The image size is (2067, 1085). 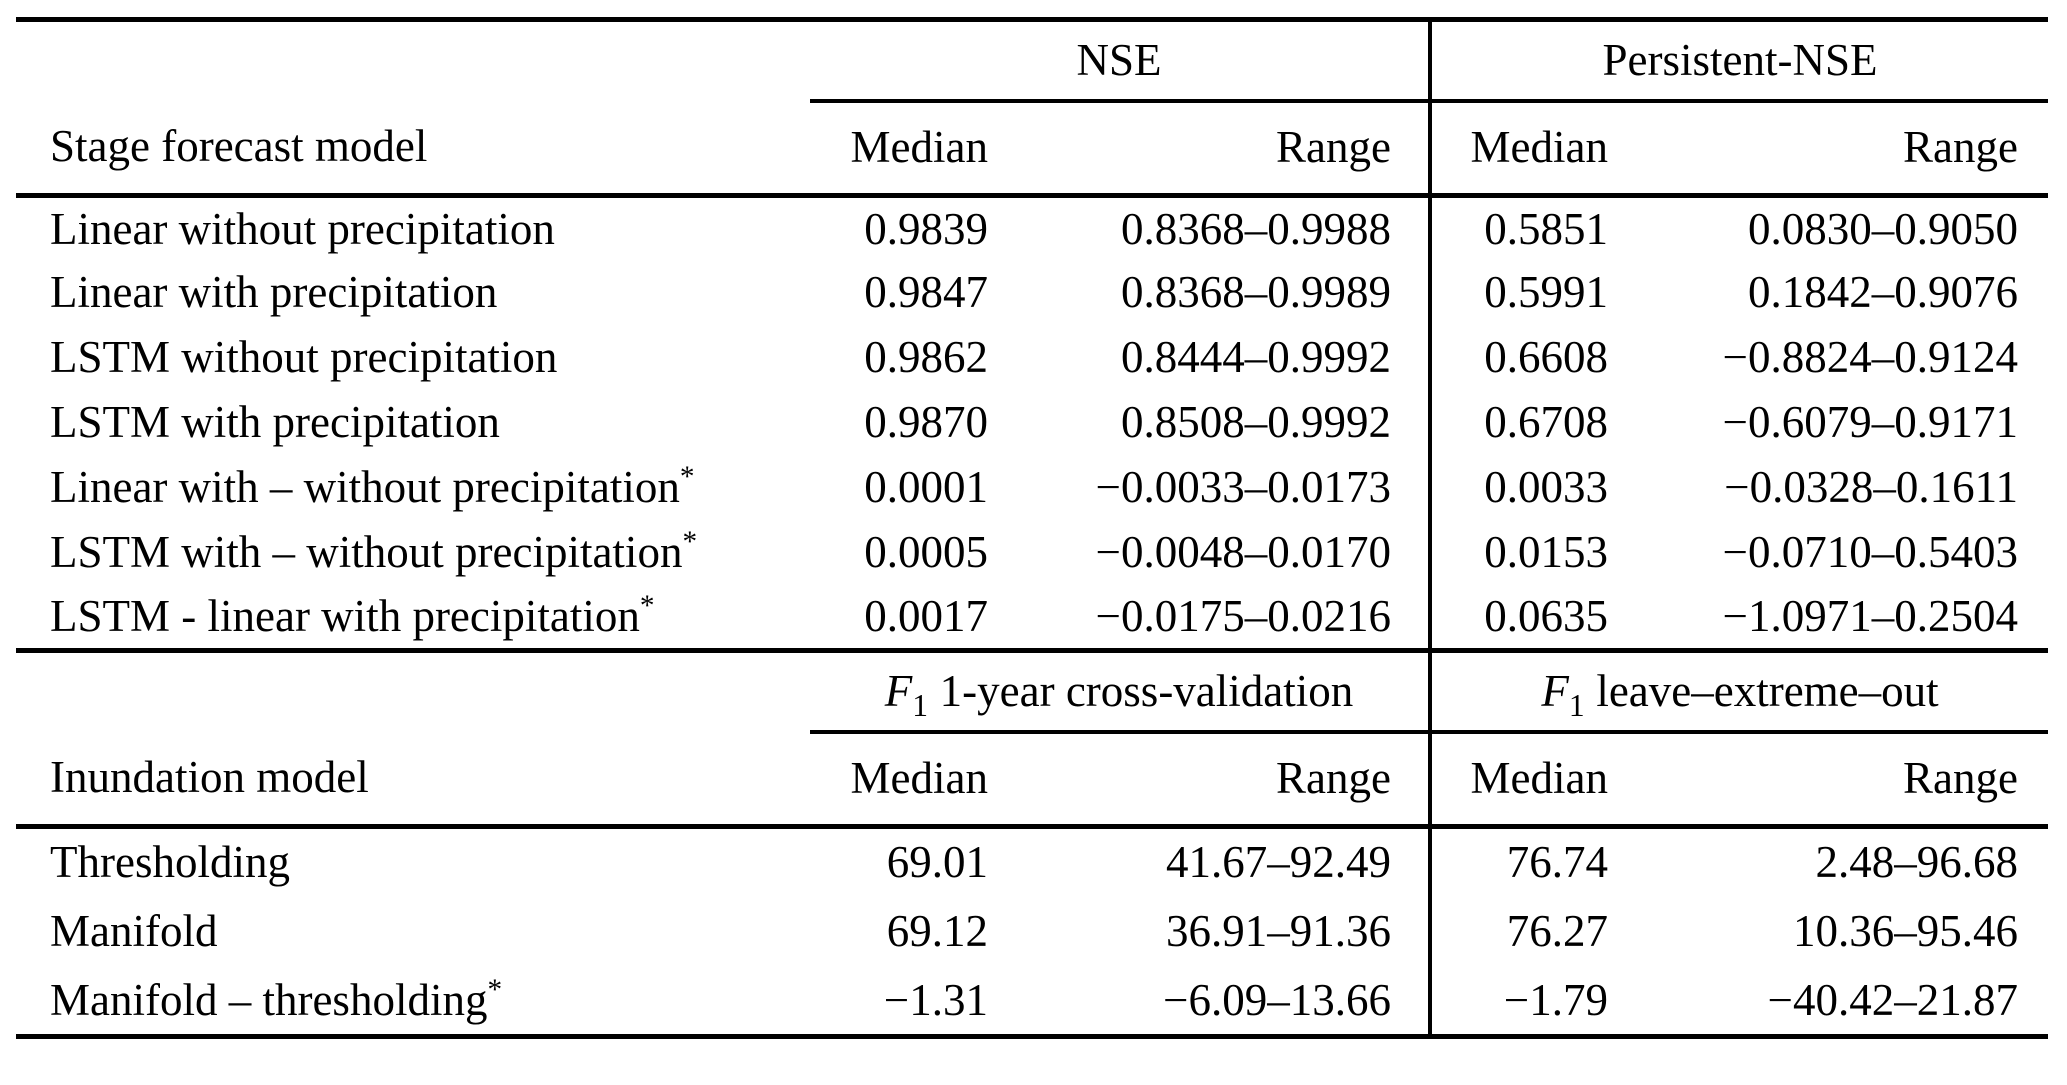 What do you see at coordinates (1870, 422) in the screenshot?
I see `cell-pnse-range: −0.6079–0.9171` at bounding box center [1870, 422].